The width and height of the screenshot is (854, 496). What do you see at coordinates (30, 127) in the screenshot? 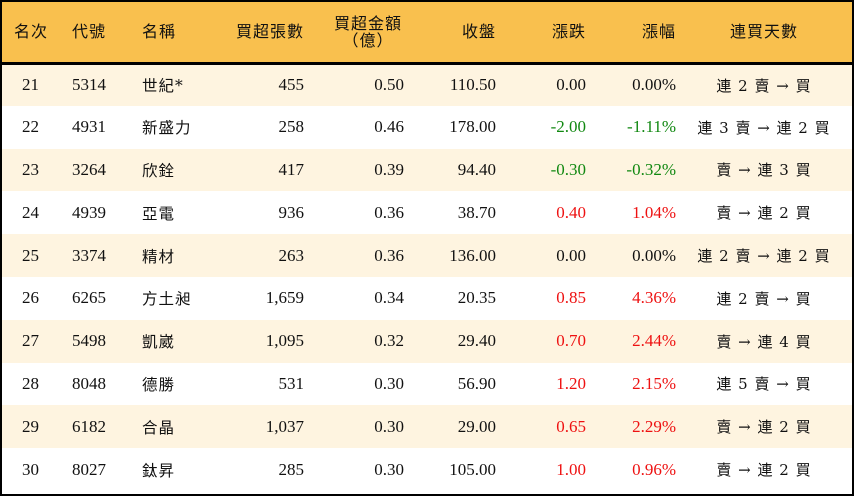
I see `rank-cell: 22` at bounding box center [30, 127].